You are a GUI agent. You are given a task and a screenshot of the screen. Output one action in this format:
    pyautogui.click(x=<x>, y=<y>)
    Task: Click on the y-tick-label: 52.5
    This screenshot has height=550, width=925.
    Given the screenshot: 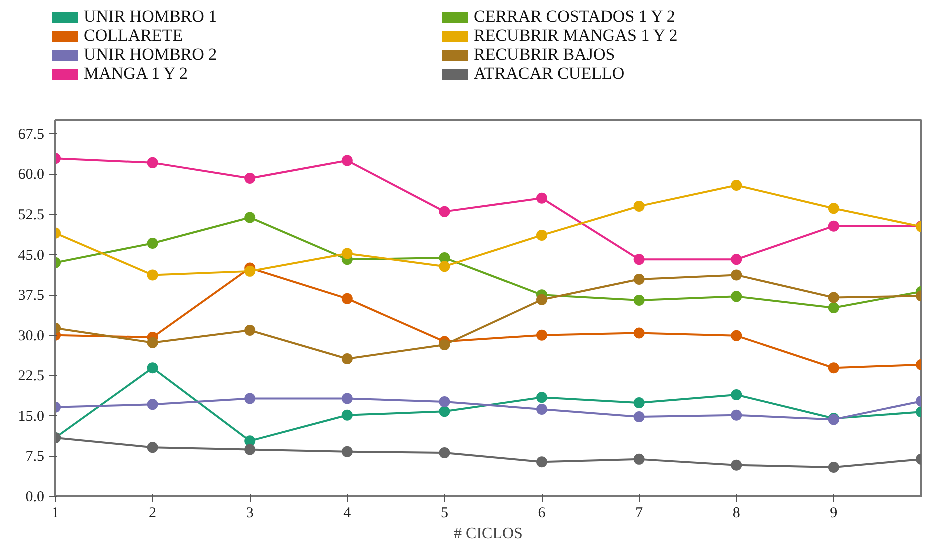 What is the action you would take?
    pyautogui.click(x=31, y=216)
    